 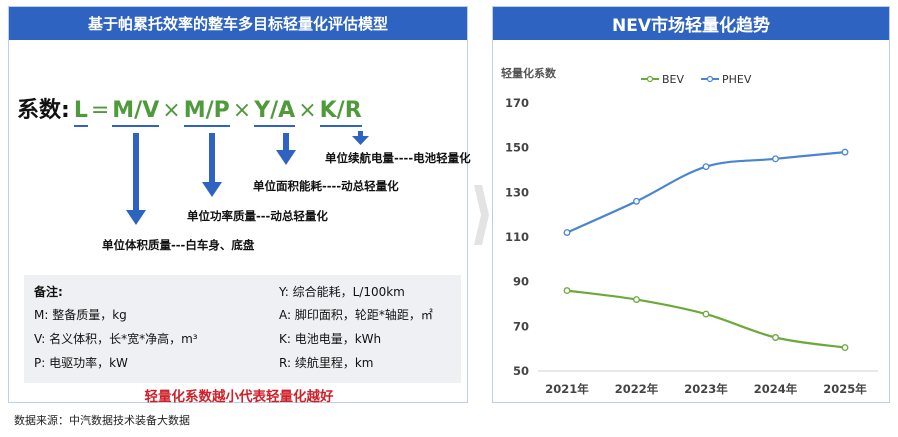 What do you see at coordinates (706, 319) in the screenshot?
I see `bev-series-line` at bounding box center [706, 319].